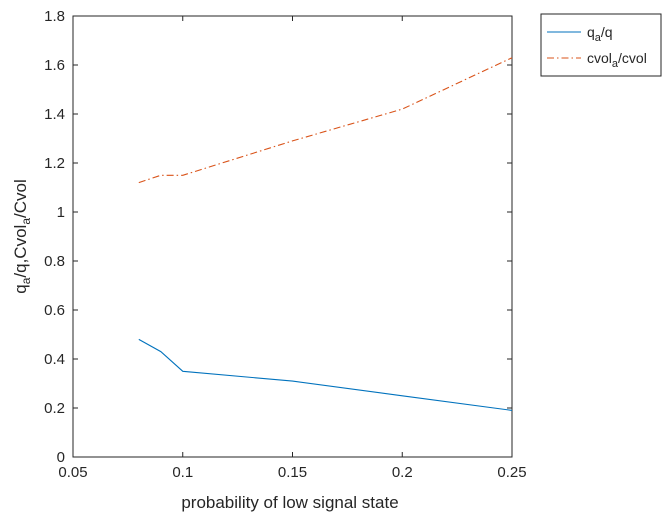  I want to click on legend: qa/q cvola/cvol, so click(601, 45).